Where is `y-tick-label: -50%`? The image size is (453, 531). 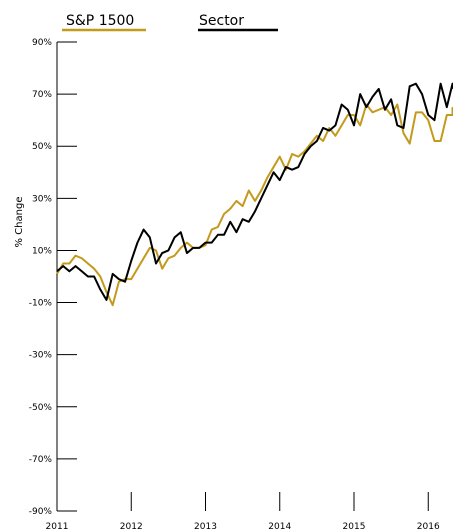 y-tick-label: -50% is located at coordinates (41, 408).